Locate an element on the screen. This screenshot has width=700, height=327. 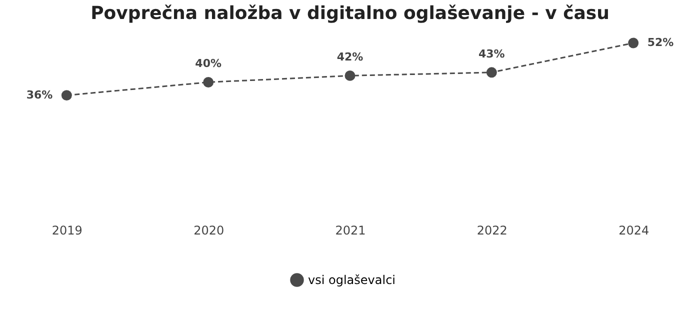
data-label: 52% is located at coordinates (660, 42).